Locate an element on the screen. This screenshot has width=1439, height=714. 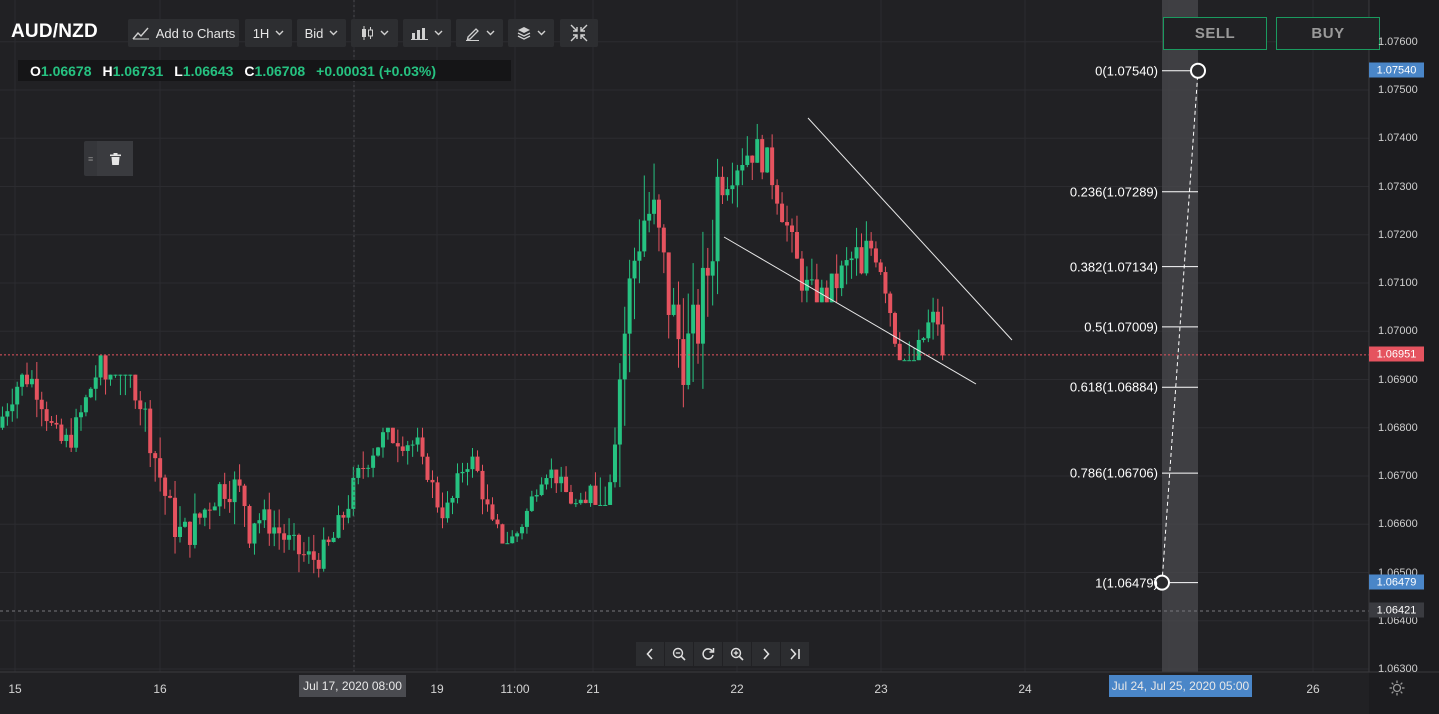
zoom-in-button is located at coordinates (737, 654).